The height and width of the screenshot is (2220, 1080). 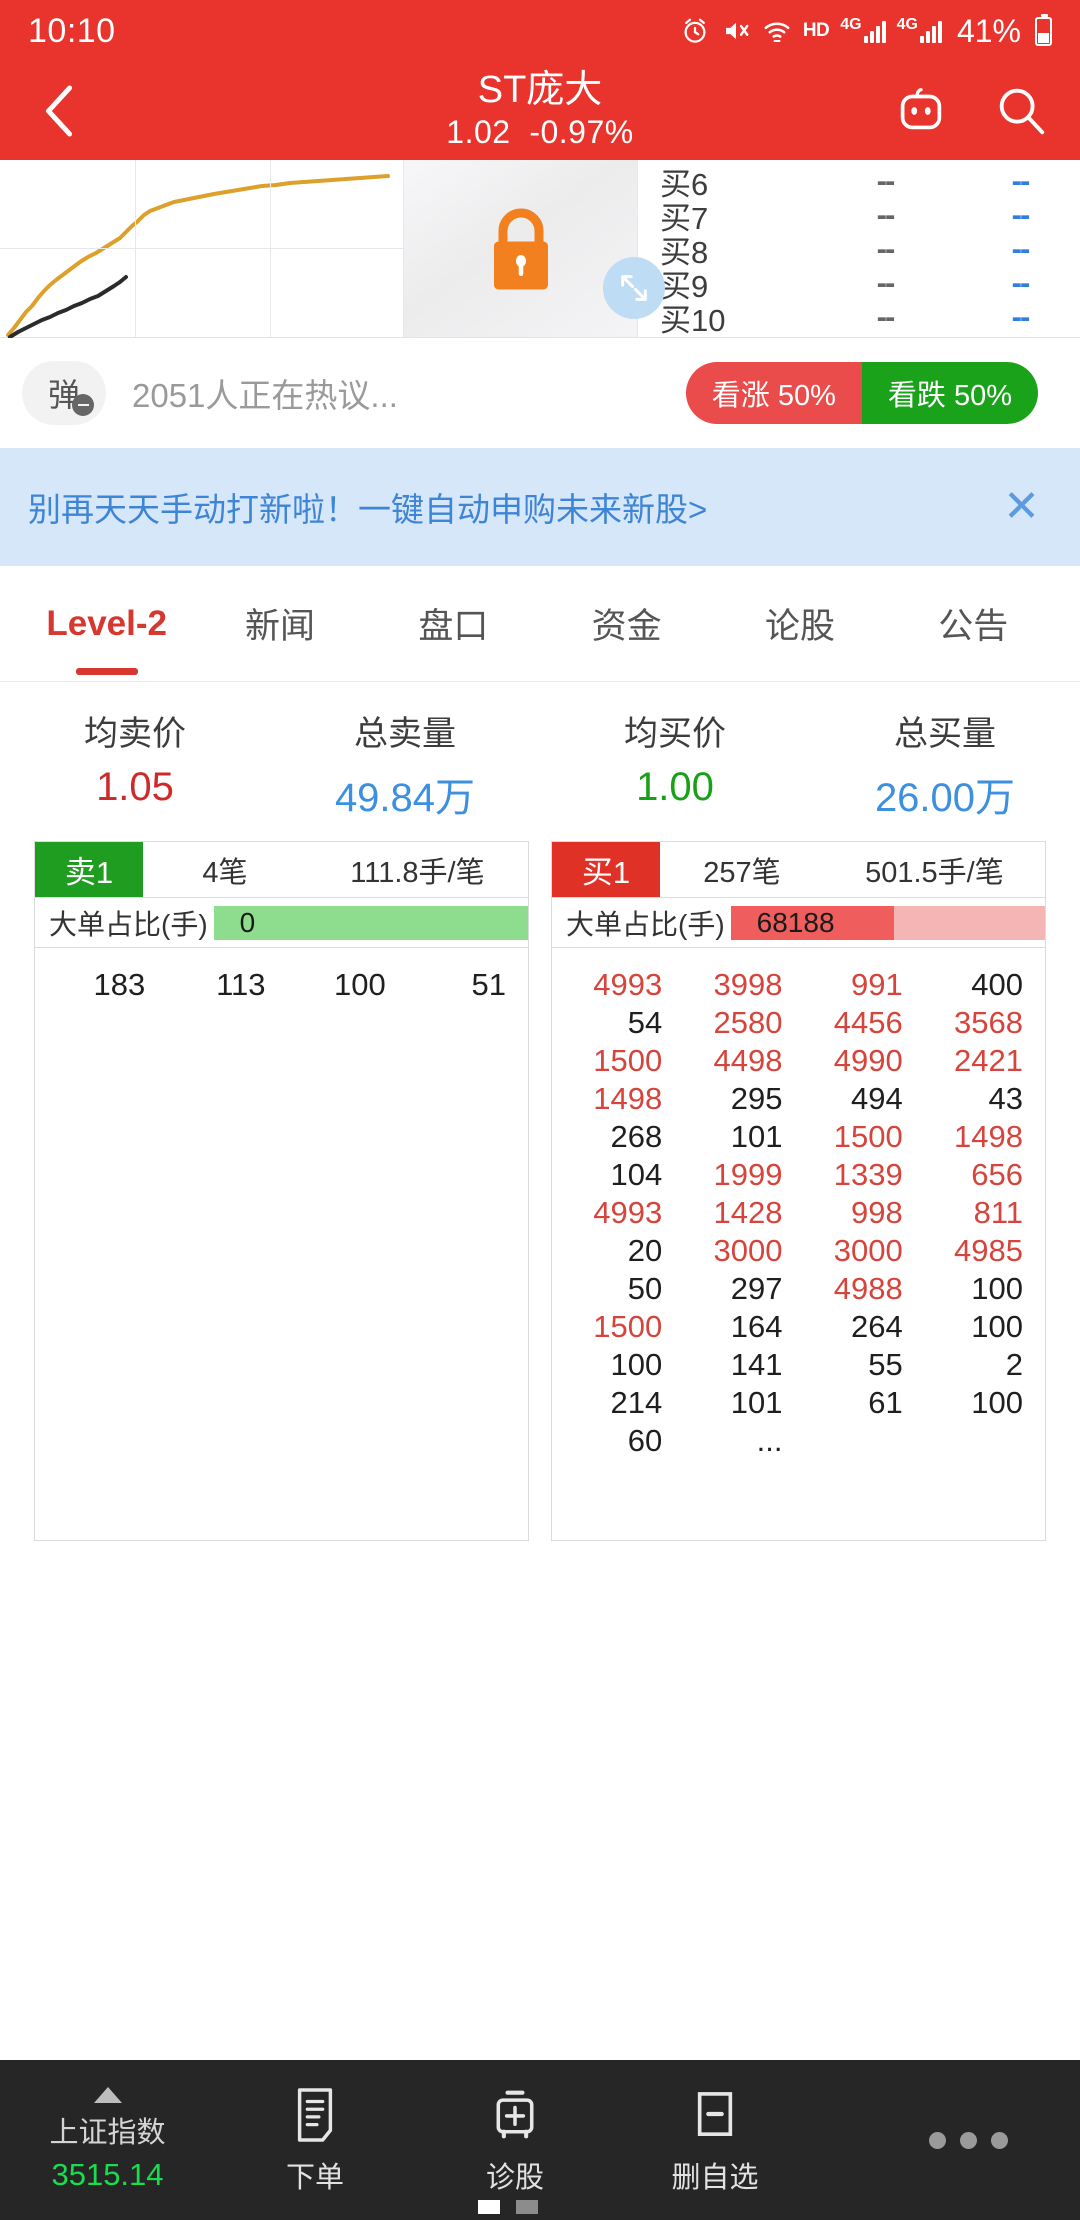 What do you see at coordinates (626, 626) in the screenshot?
I see `tab-capital: 资金` at bounding box center [626, 626].